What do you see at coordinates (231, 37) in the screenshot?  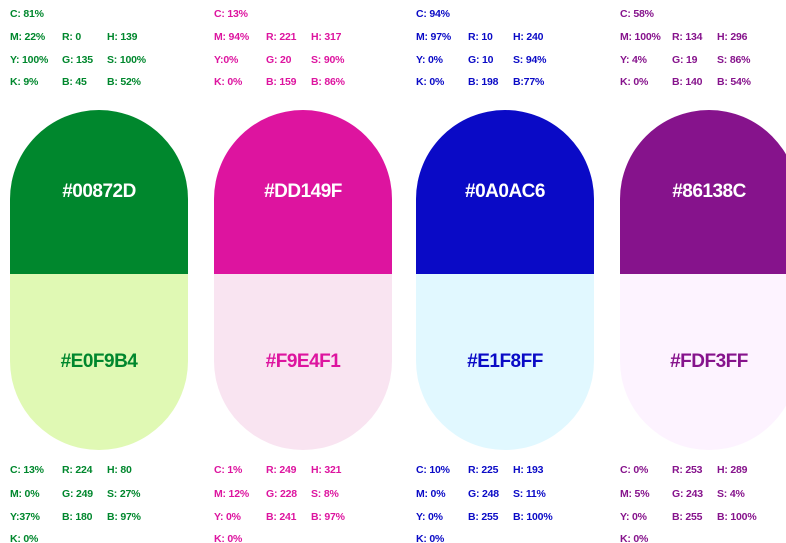 I see `spec-text: M: 94%` at bounding box center [231, 37].